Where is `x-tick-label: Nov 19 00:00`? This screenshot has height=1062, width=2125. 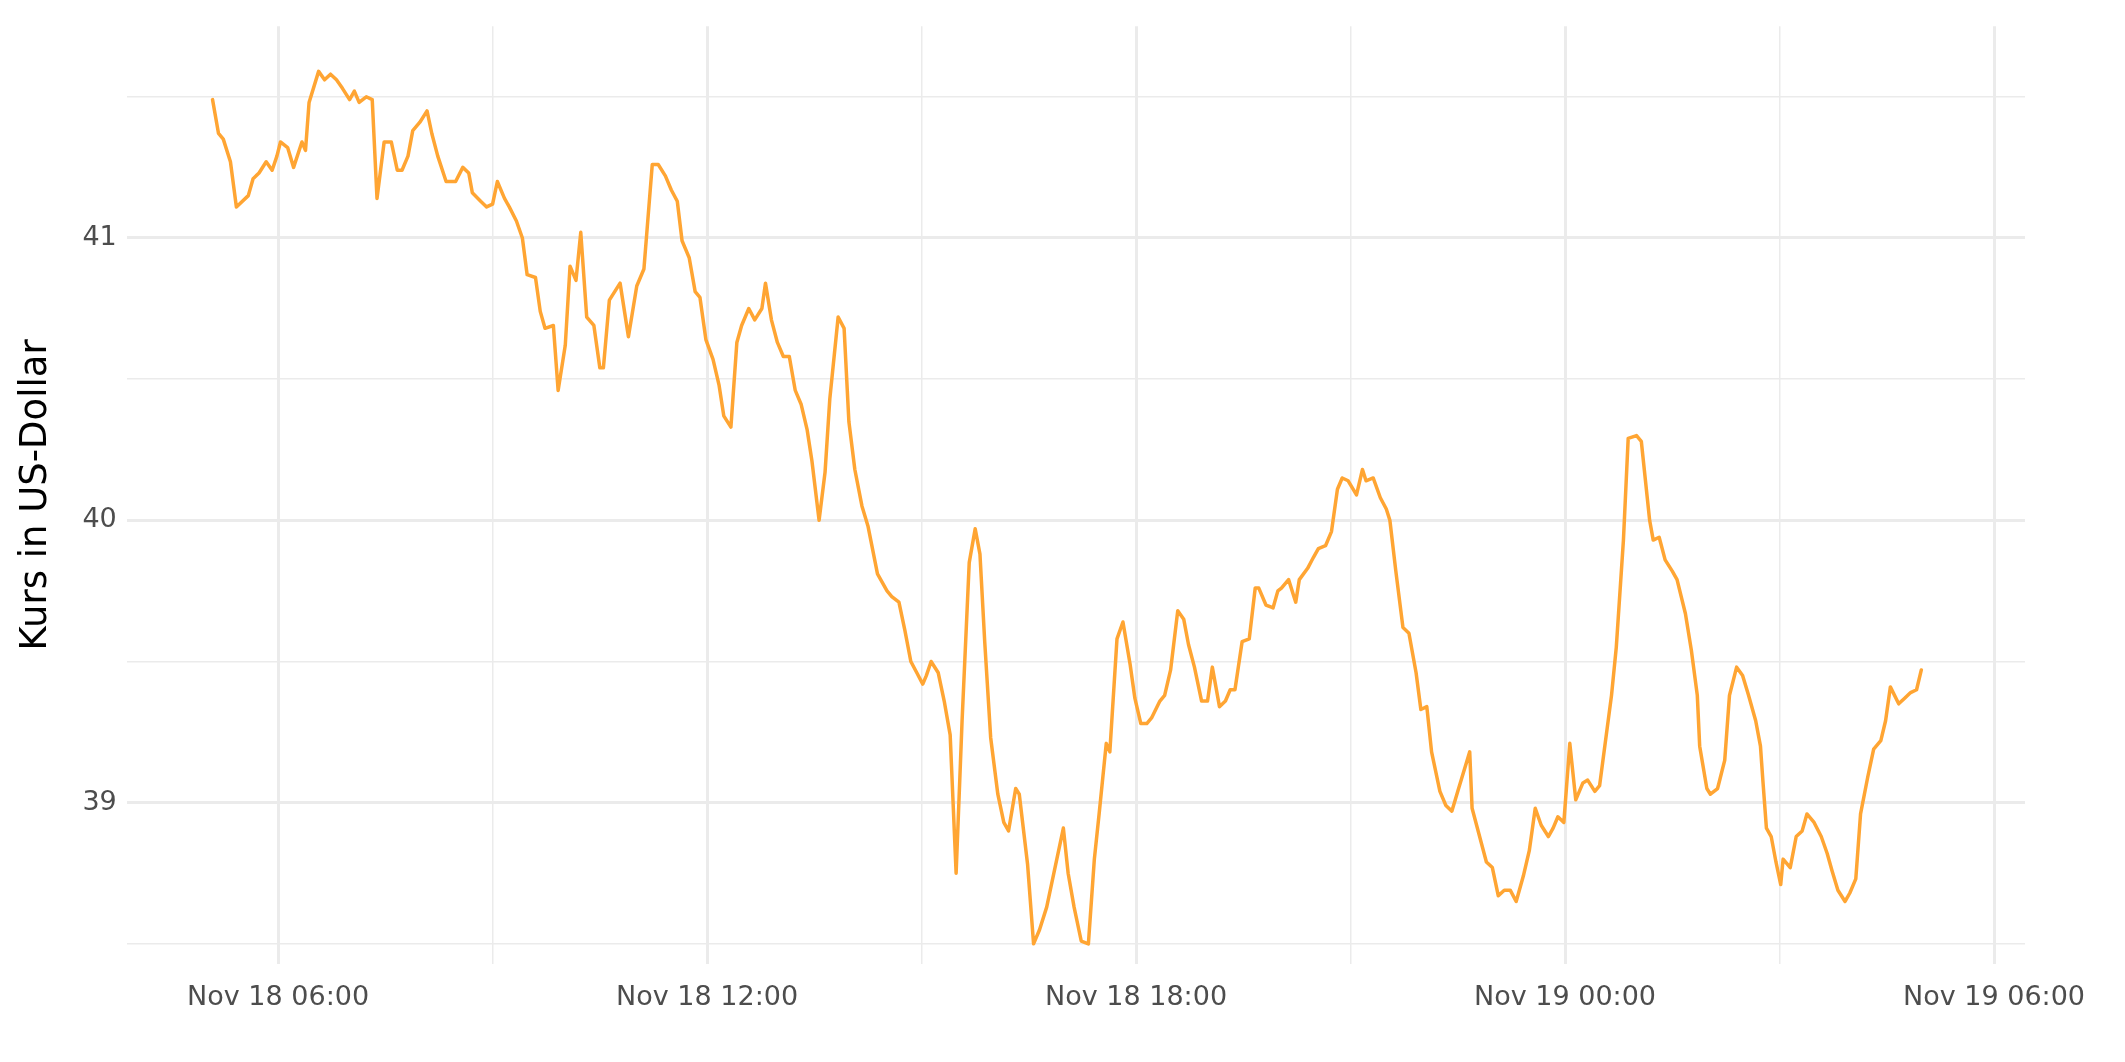 x-tick-label: Nov 19 00:00 is located at coordinates (1565, 995).